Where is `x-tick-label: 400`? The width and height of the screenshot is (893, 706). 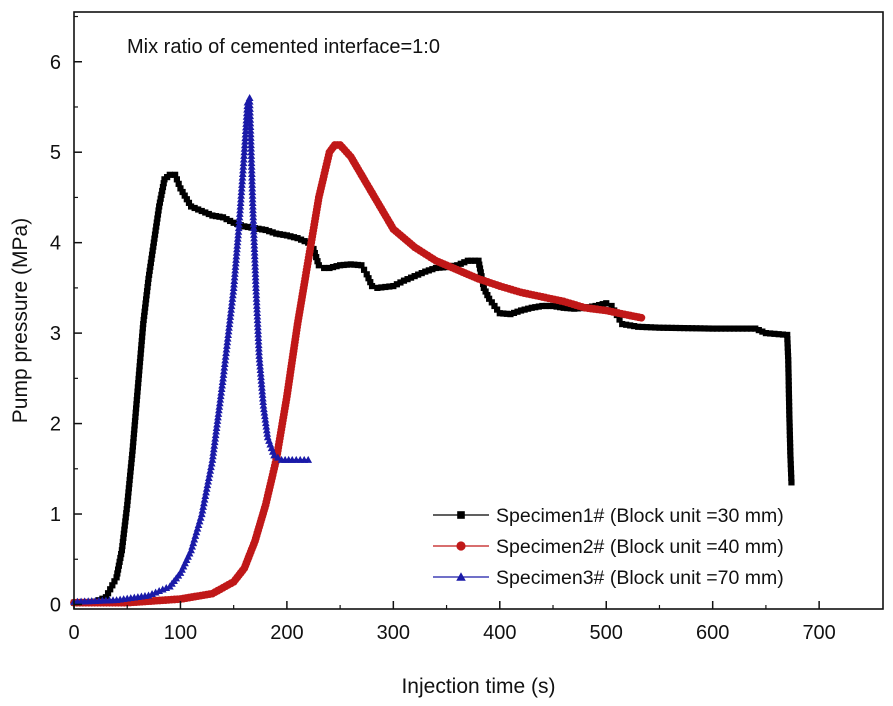
x-tick-label: 400 is located at coordinates (499, 633).